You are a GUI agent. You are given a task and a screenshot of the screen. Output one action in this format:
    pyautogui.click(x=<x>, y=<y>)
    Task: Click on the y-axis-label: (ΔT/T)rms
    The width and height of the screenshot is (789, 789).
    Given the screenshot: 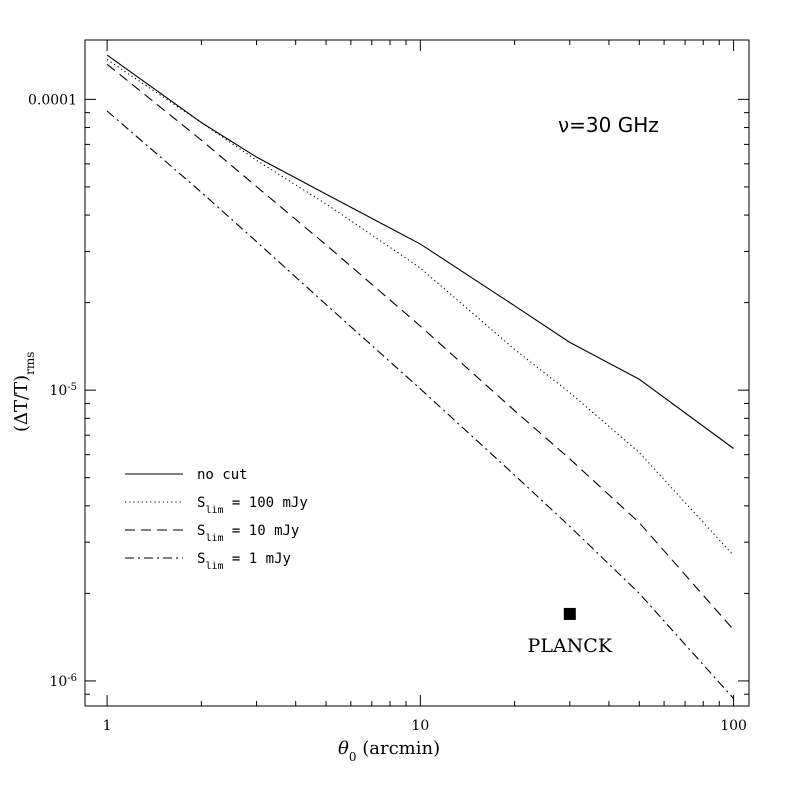 What is the action you would take?
    pyautogui.click(x=24, y=392)
    